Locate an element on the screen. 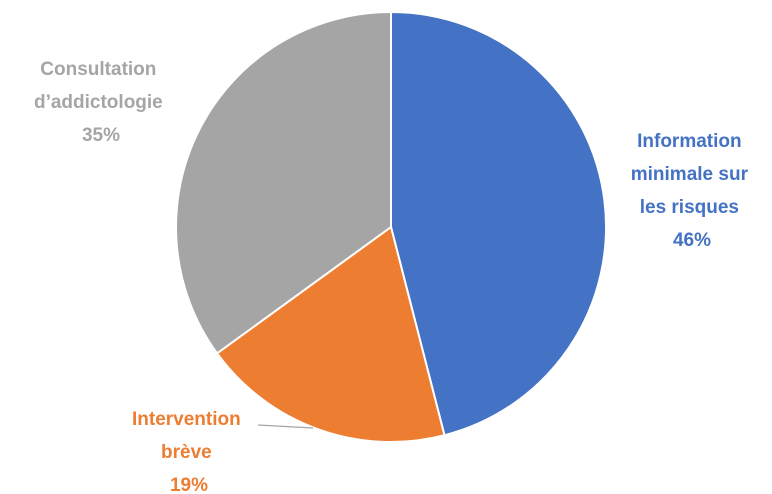 The height and width of the screenshot is (494, 772). slice-value-consultation: 35% is located at coordinates (101, 135).